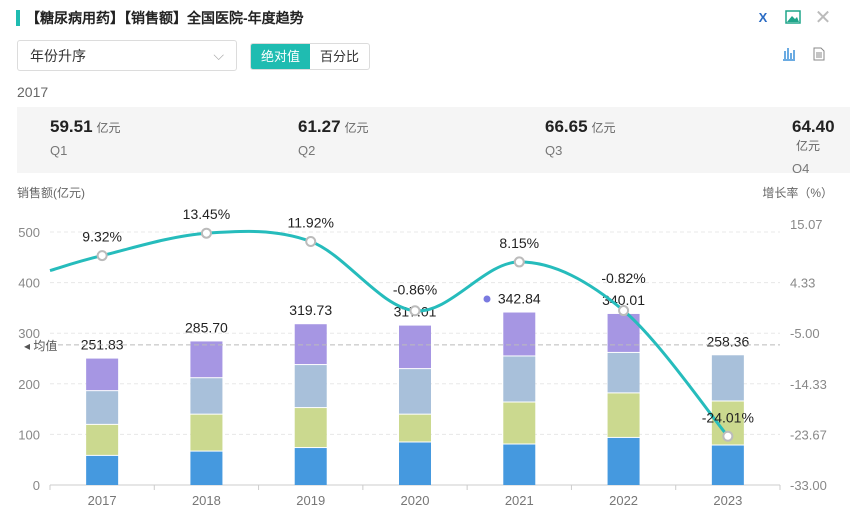 Image resolution: width=850 pixels, height=517 pixels. I want to click on y2-tick-label: 4.33, so click(802, 283).